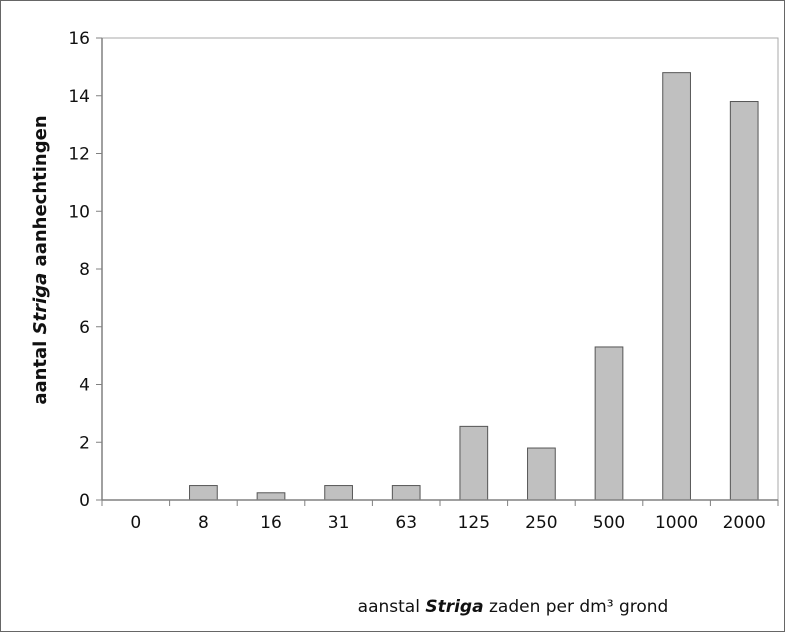 The image size is (785, 632). What do you see at coordinates (84, 386) in the screenshot?
I see `y-tick-label-4: 4` at bounding box center [84, 386].